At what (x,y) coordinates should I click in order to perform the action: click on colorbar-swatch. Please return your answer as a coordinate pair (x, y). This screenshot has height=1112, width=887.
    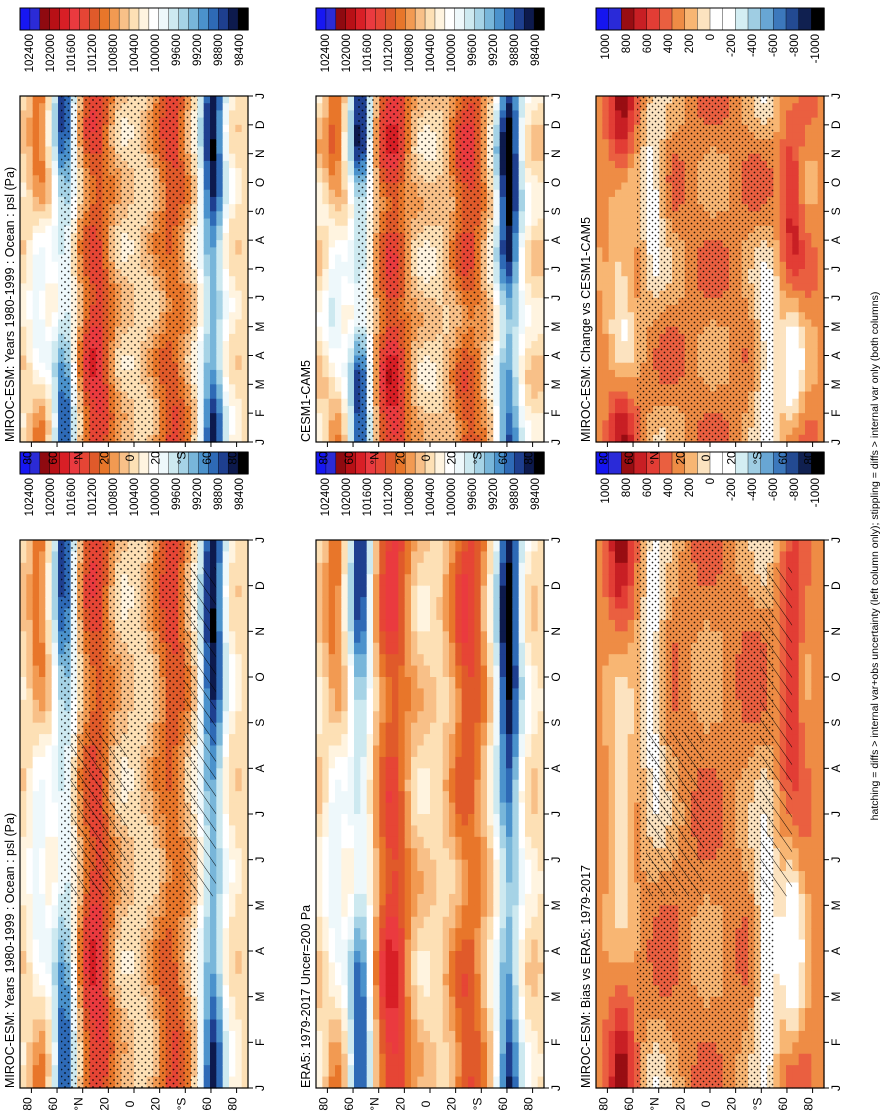
    Looking at the image, I should click on (124, 19).